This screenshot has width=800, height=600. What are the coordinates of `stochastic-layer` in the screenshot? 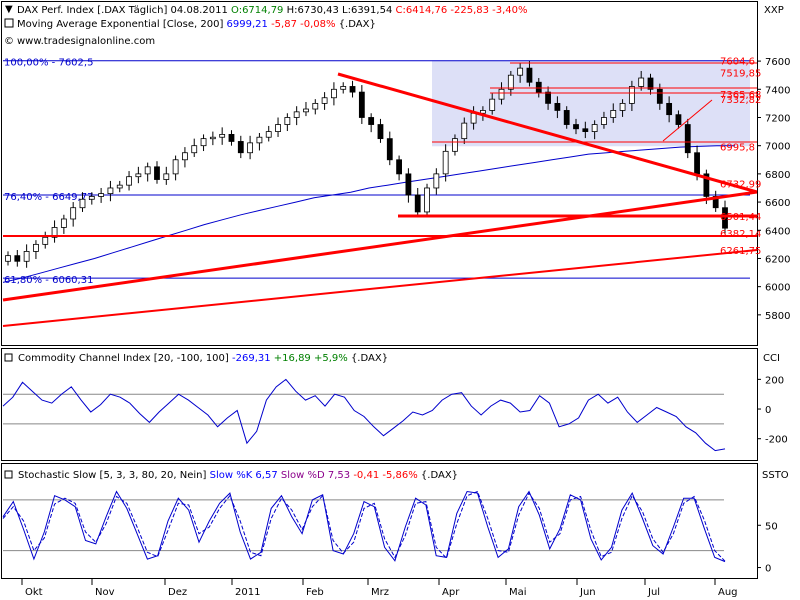 It's located at (364, 526).